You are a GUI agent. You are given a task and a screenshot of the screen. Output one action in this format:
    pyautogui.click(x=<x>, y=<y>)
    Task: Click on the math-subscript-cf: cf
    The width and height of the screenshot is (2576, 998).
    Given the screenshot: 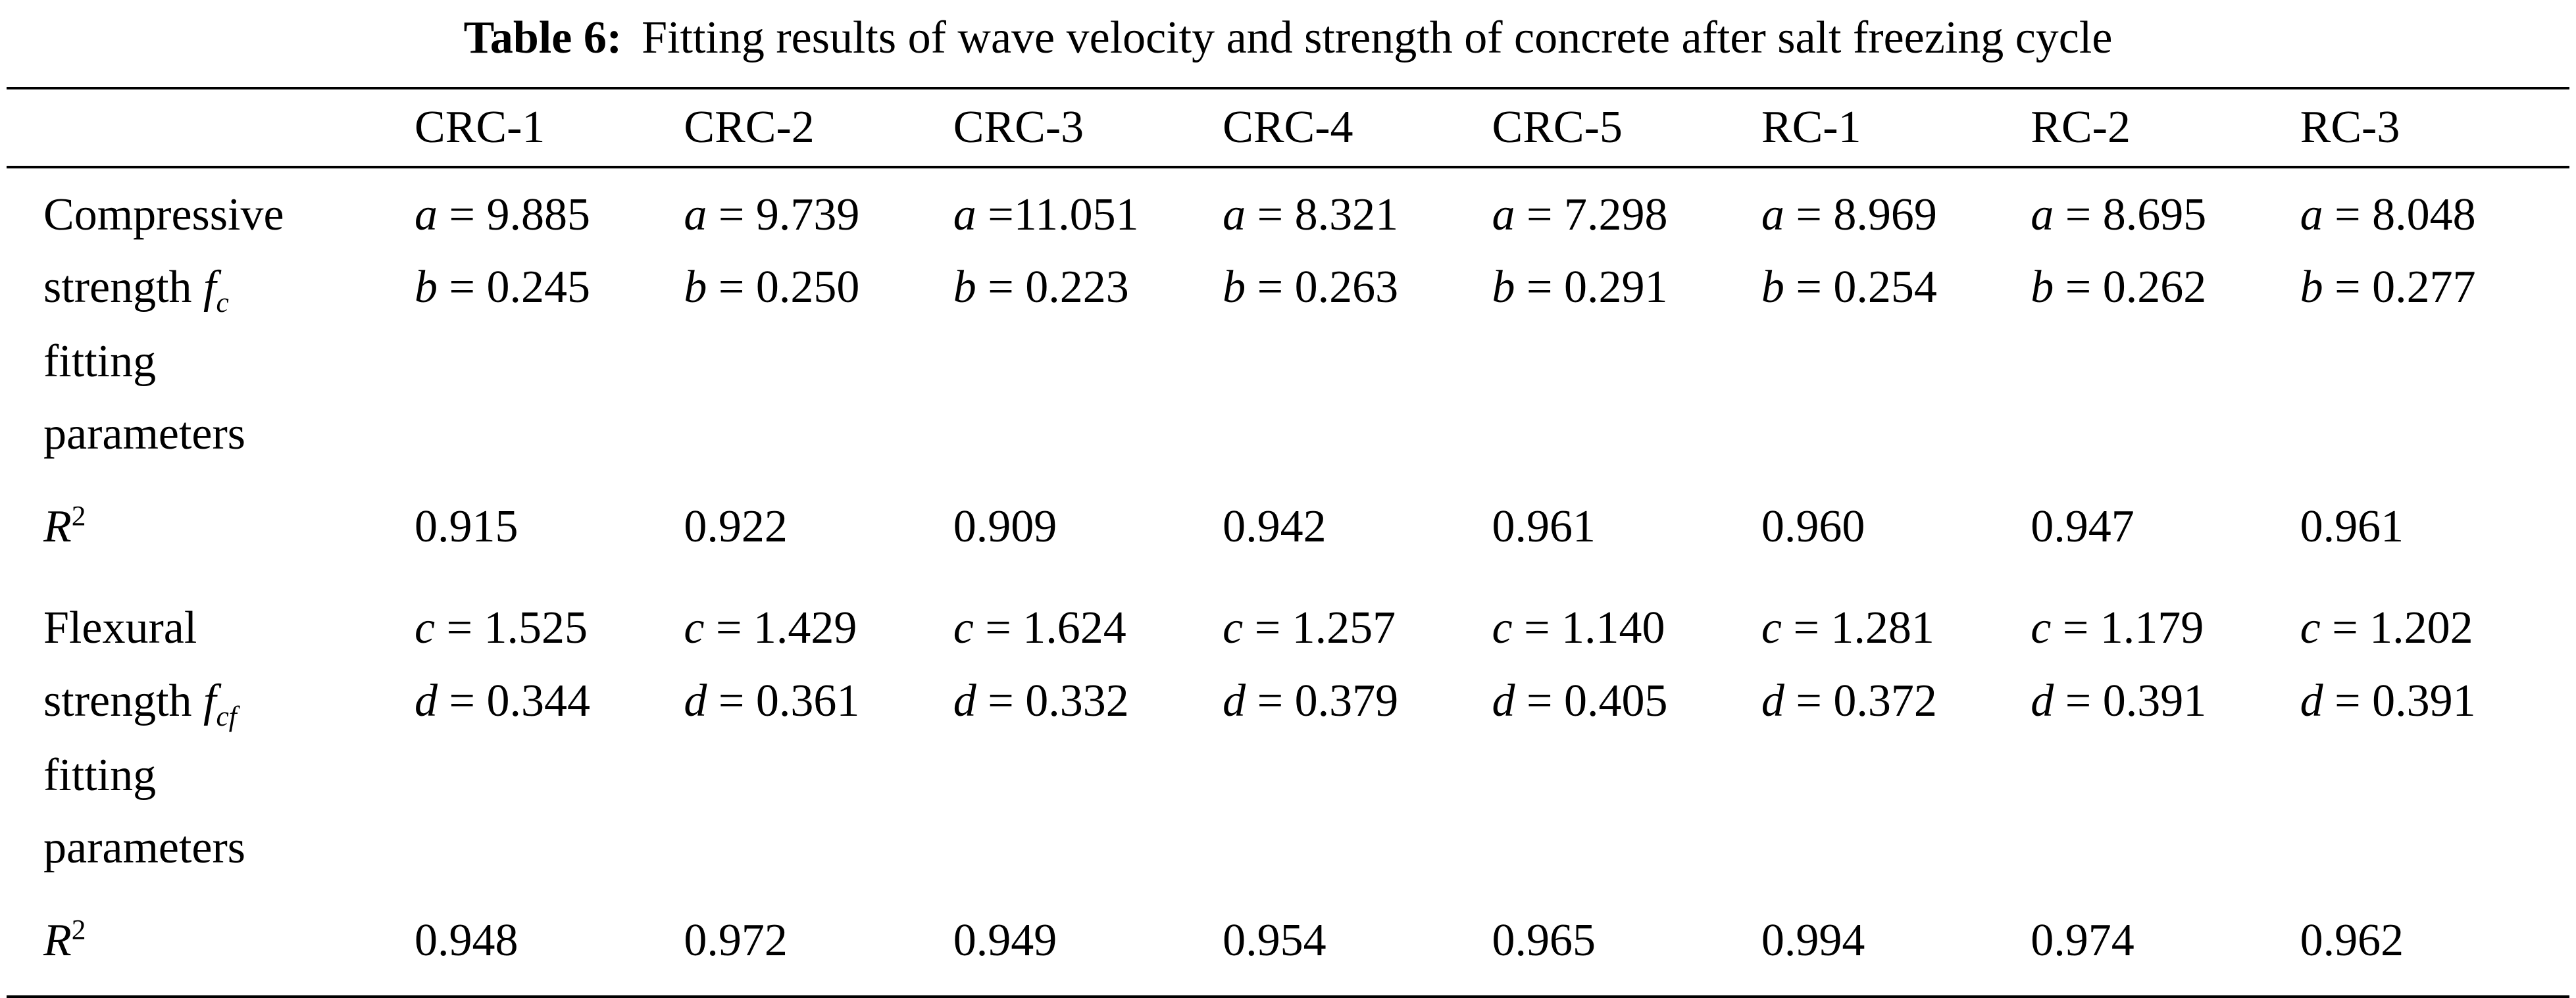 What is the action you would take?
    pyautogui.click(x=226, y=716)
    